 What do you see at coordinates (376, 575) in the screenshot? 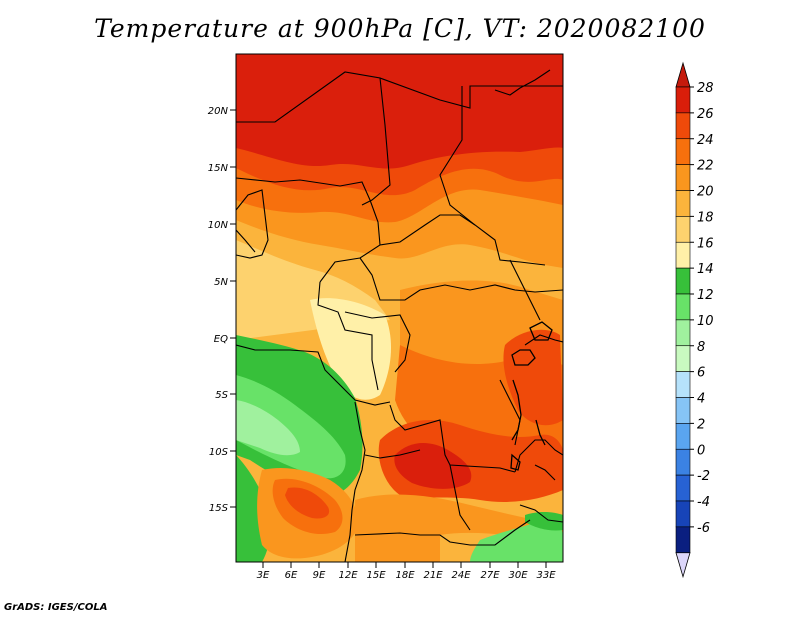
I see `lon-label: 15E` at bounding box center [376, 575].